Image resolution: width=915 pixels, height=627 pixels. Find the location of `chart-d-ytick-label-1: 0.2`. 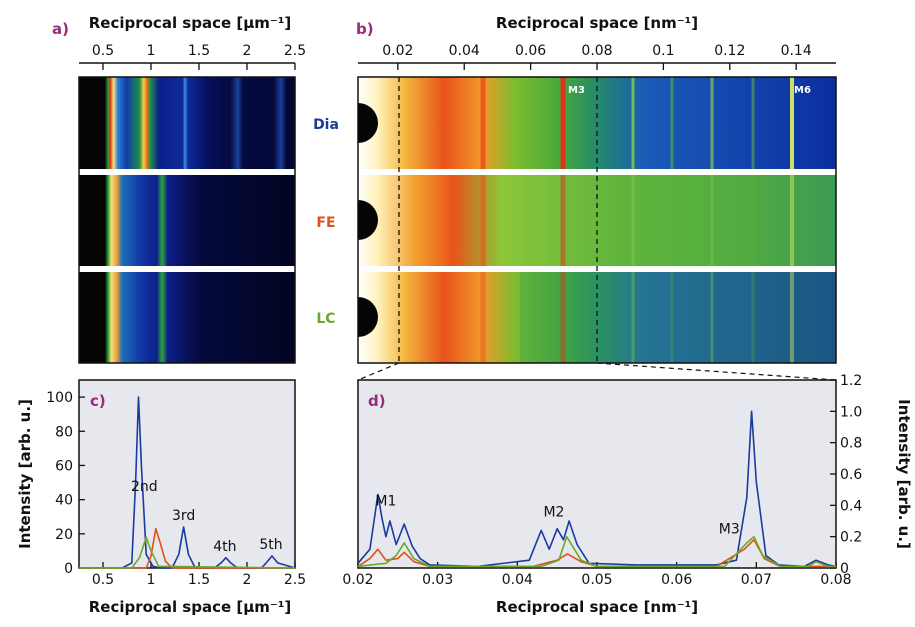

chart-d-ytick-label-1: 0.2 is located at coordinates (851, 538).